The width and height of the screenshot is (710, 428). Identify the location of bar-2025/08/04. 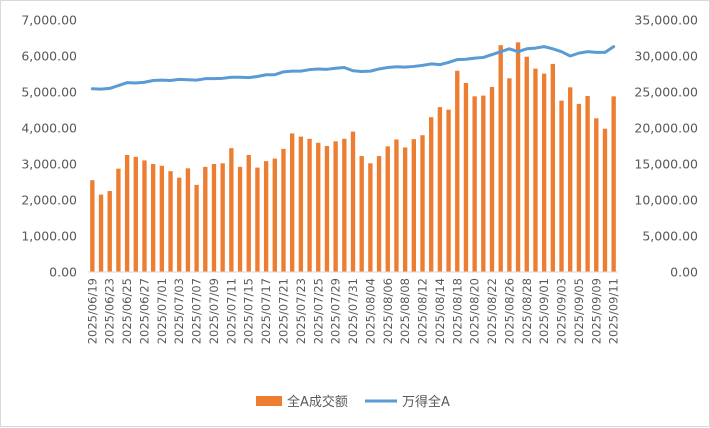
(370, 217).